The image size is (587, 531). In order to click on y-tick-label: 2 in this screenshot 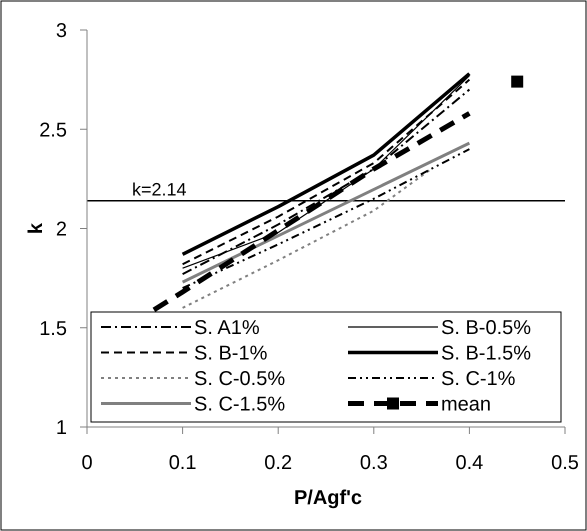, I will do `click(61, 229)`.